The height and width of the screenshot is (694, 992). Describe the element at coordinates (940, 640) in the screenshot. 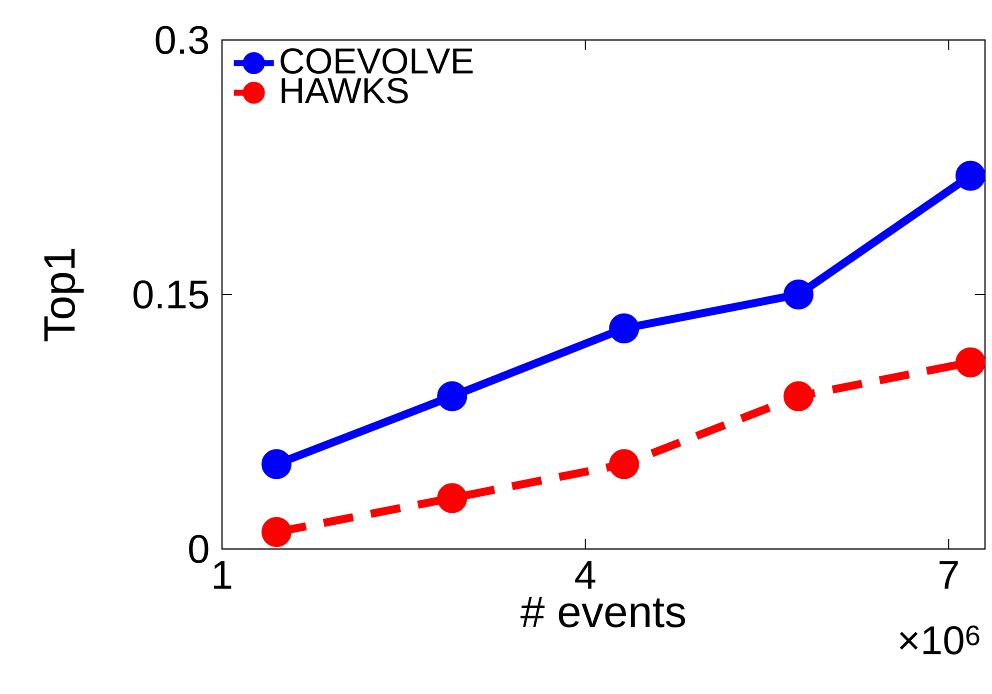

I see `text: ×10$^{6}$` at that location.